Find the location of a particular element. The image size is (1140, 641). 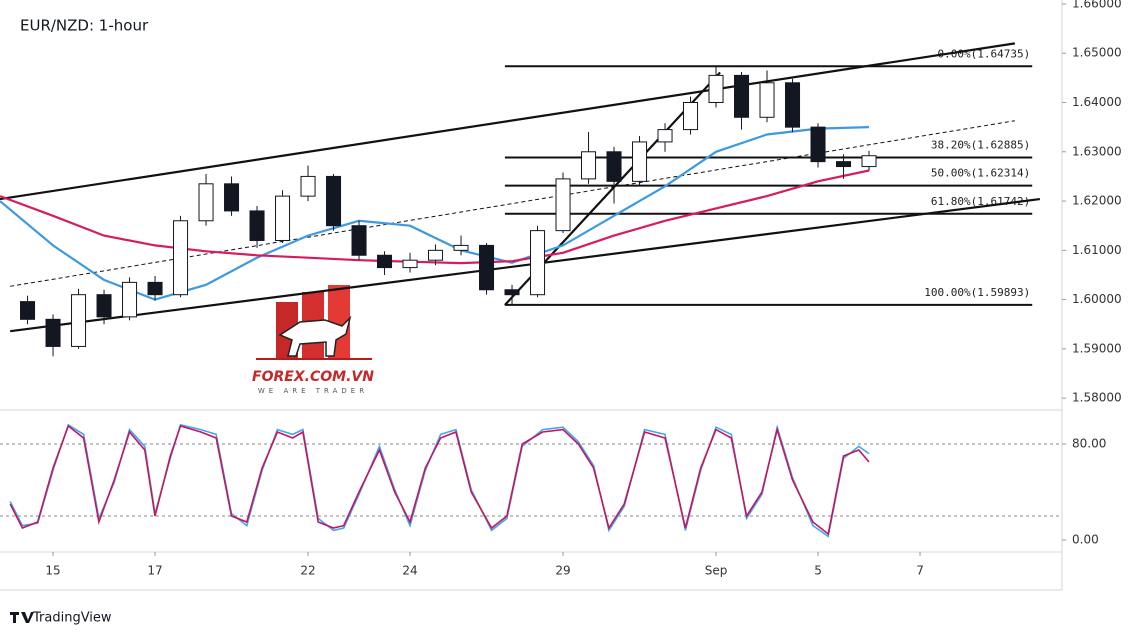

x-tick-label: 7 is located at coordinates (920, 571).